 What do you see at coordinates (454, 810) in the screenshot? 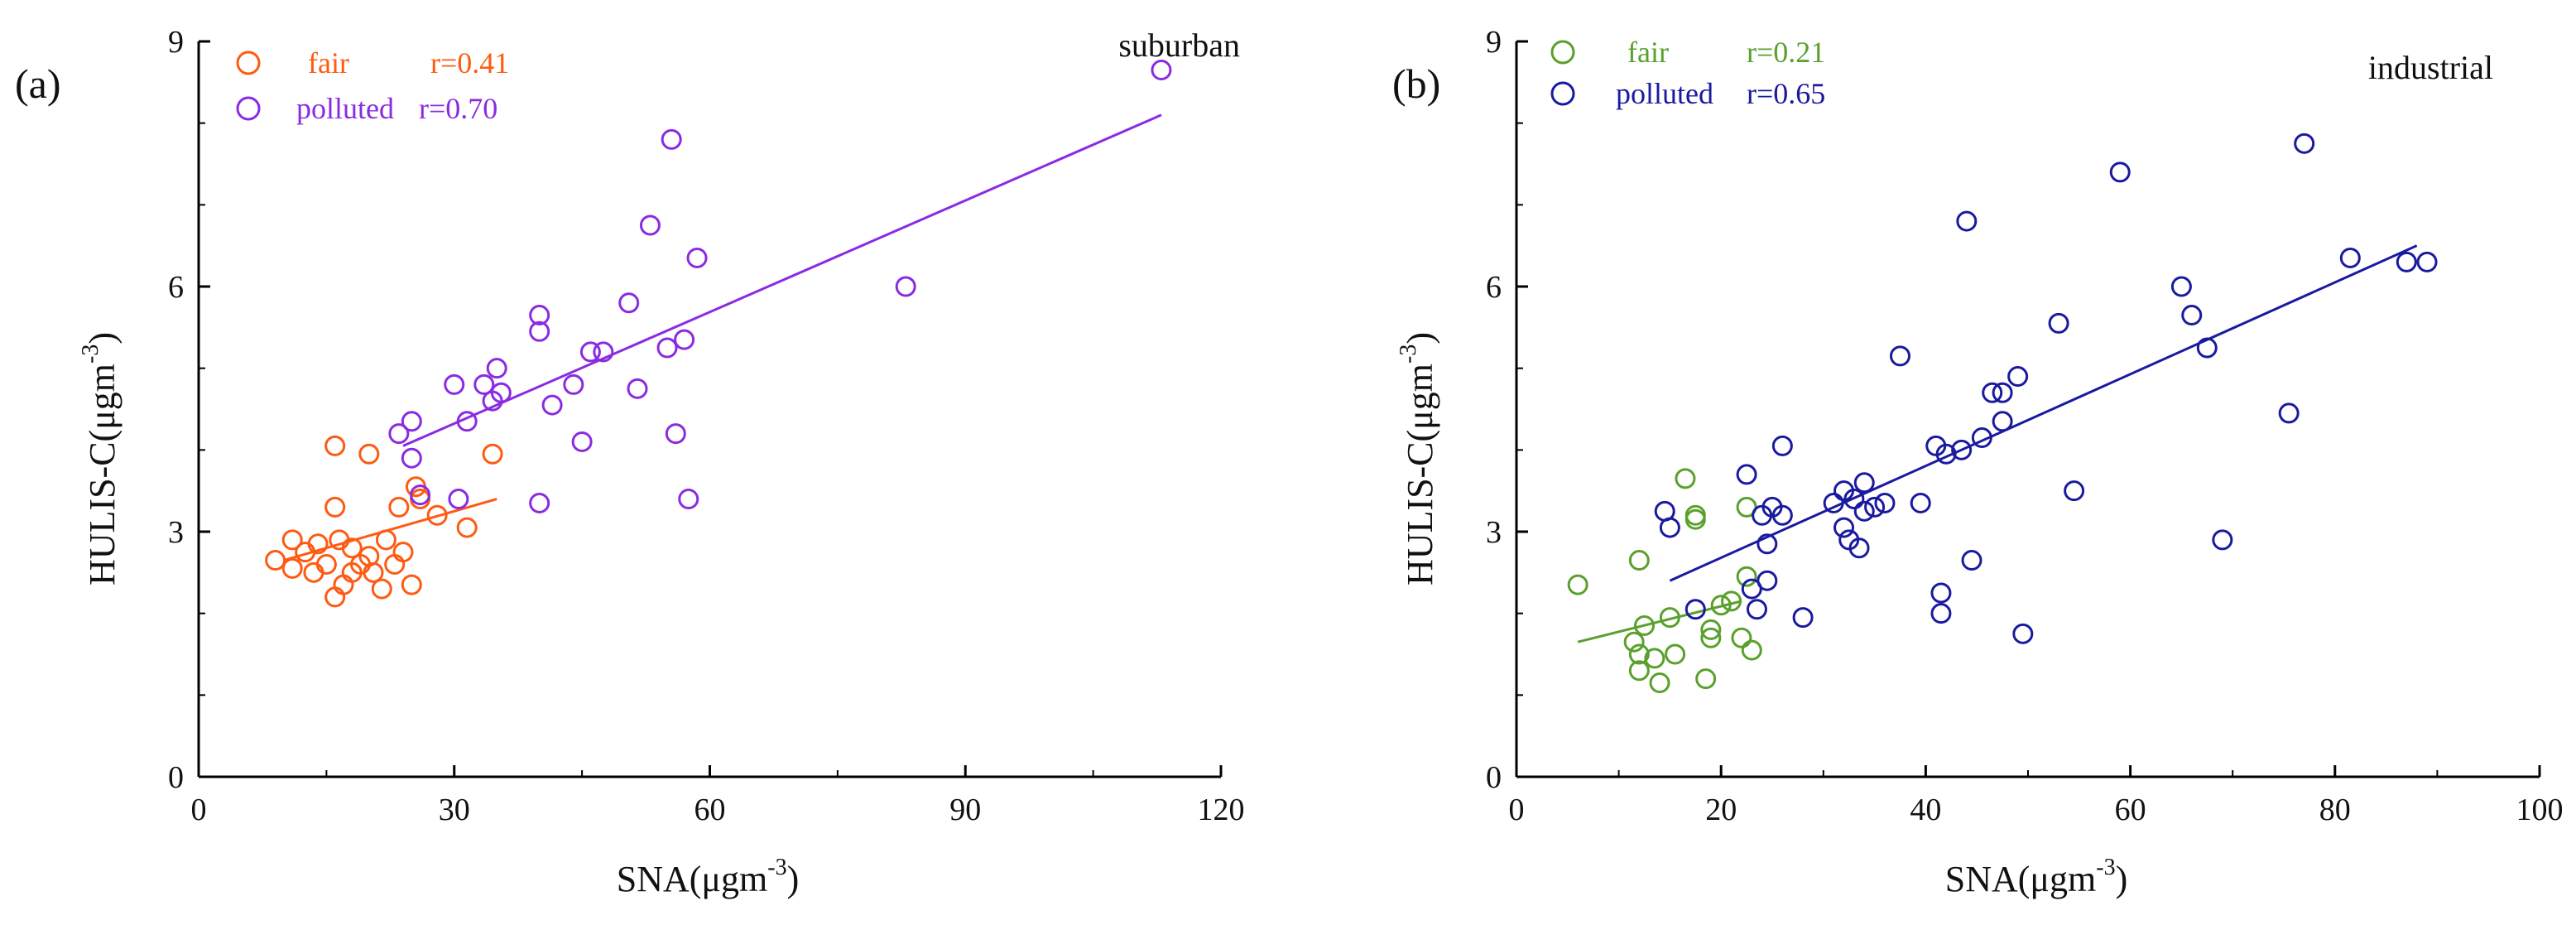
I see `x-tick-label: 30` at bounding box center [454, 810].